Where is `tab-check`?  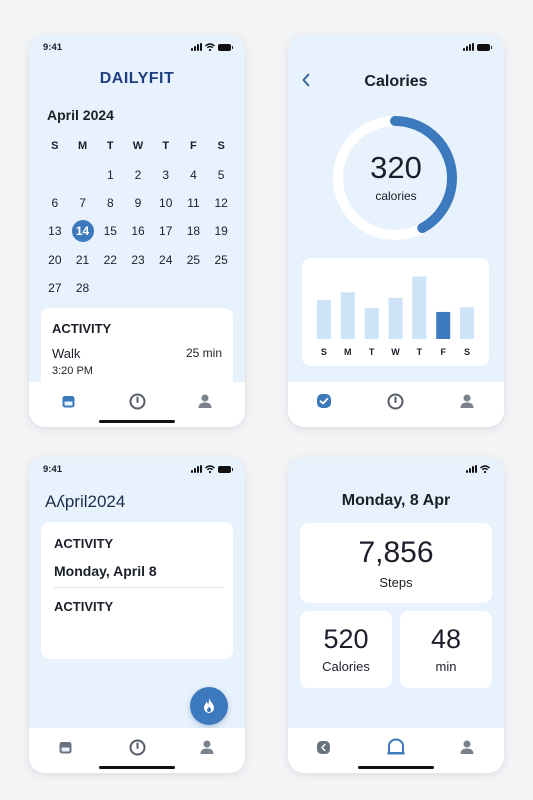 tab-check is located at coordinates (324, 401).